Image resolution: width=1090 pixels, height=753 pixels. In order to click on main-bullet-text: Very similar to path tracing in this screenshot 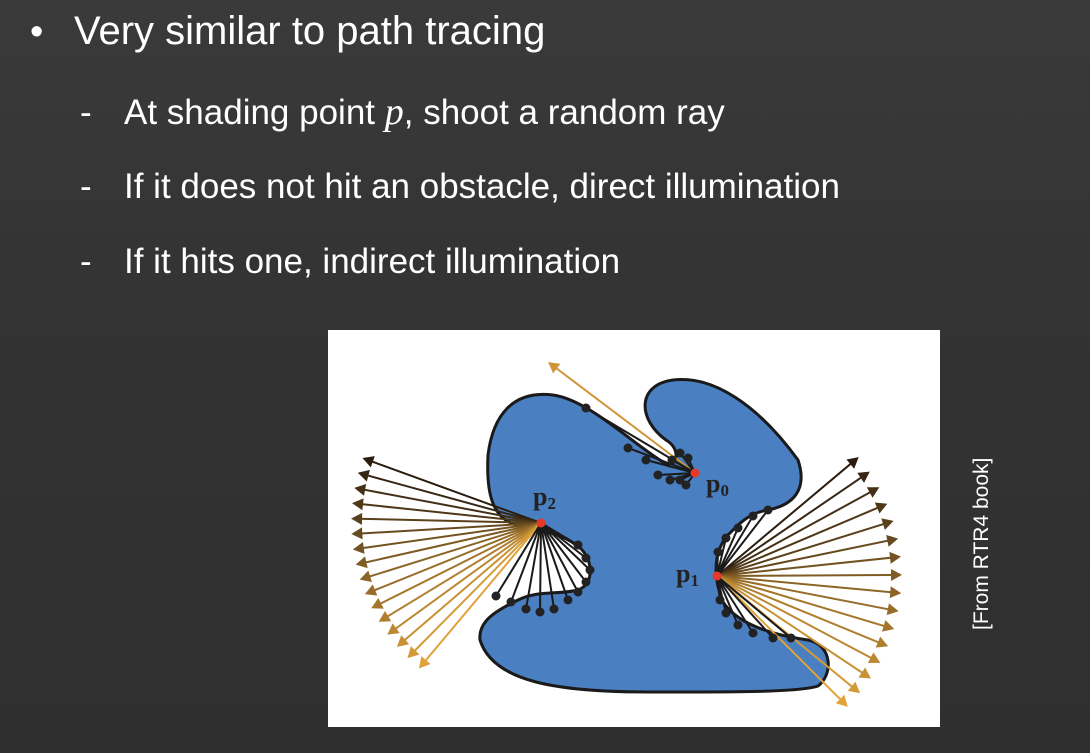, I will do `click(310, 31)`.